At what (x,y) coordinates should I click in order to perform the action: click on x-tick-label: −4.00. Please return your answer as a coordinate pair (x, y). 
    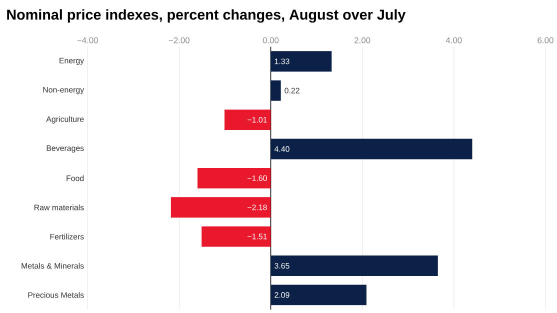
    Looking at the image, I should click on (87, 41).